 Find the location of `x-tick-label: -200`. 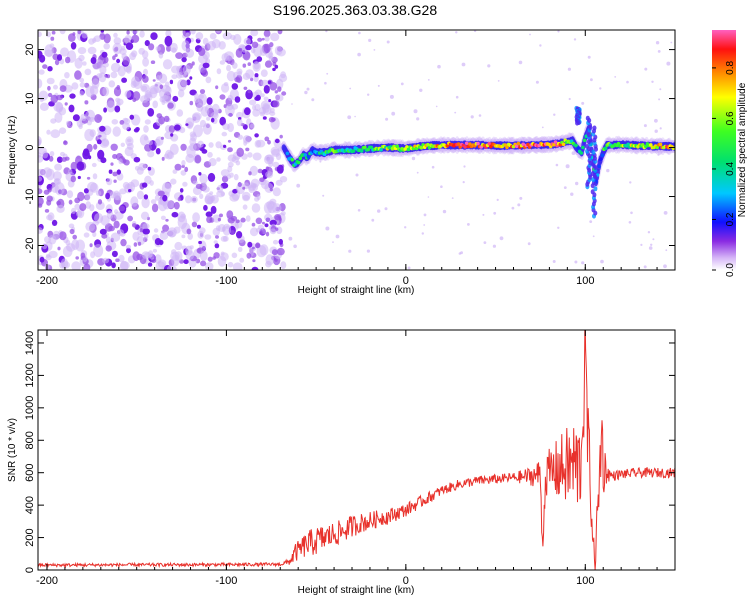

x-tick-label: -200 is located at coordinates (47, 281).